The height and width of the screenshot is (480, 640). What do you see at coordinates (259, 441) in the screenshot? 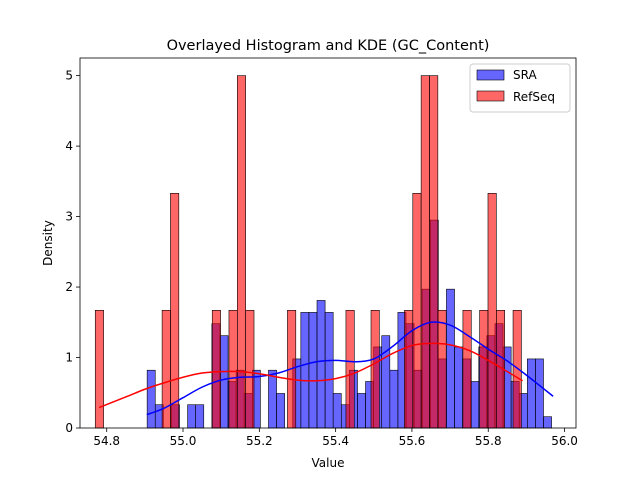
I see `x-tick-label: 55.2` at bounding box center [259, 441].